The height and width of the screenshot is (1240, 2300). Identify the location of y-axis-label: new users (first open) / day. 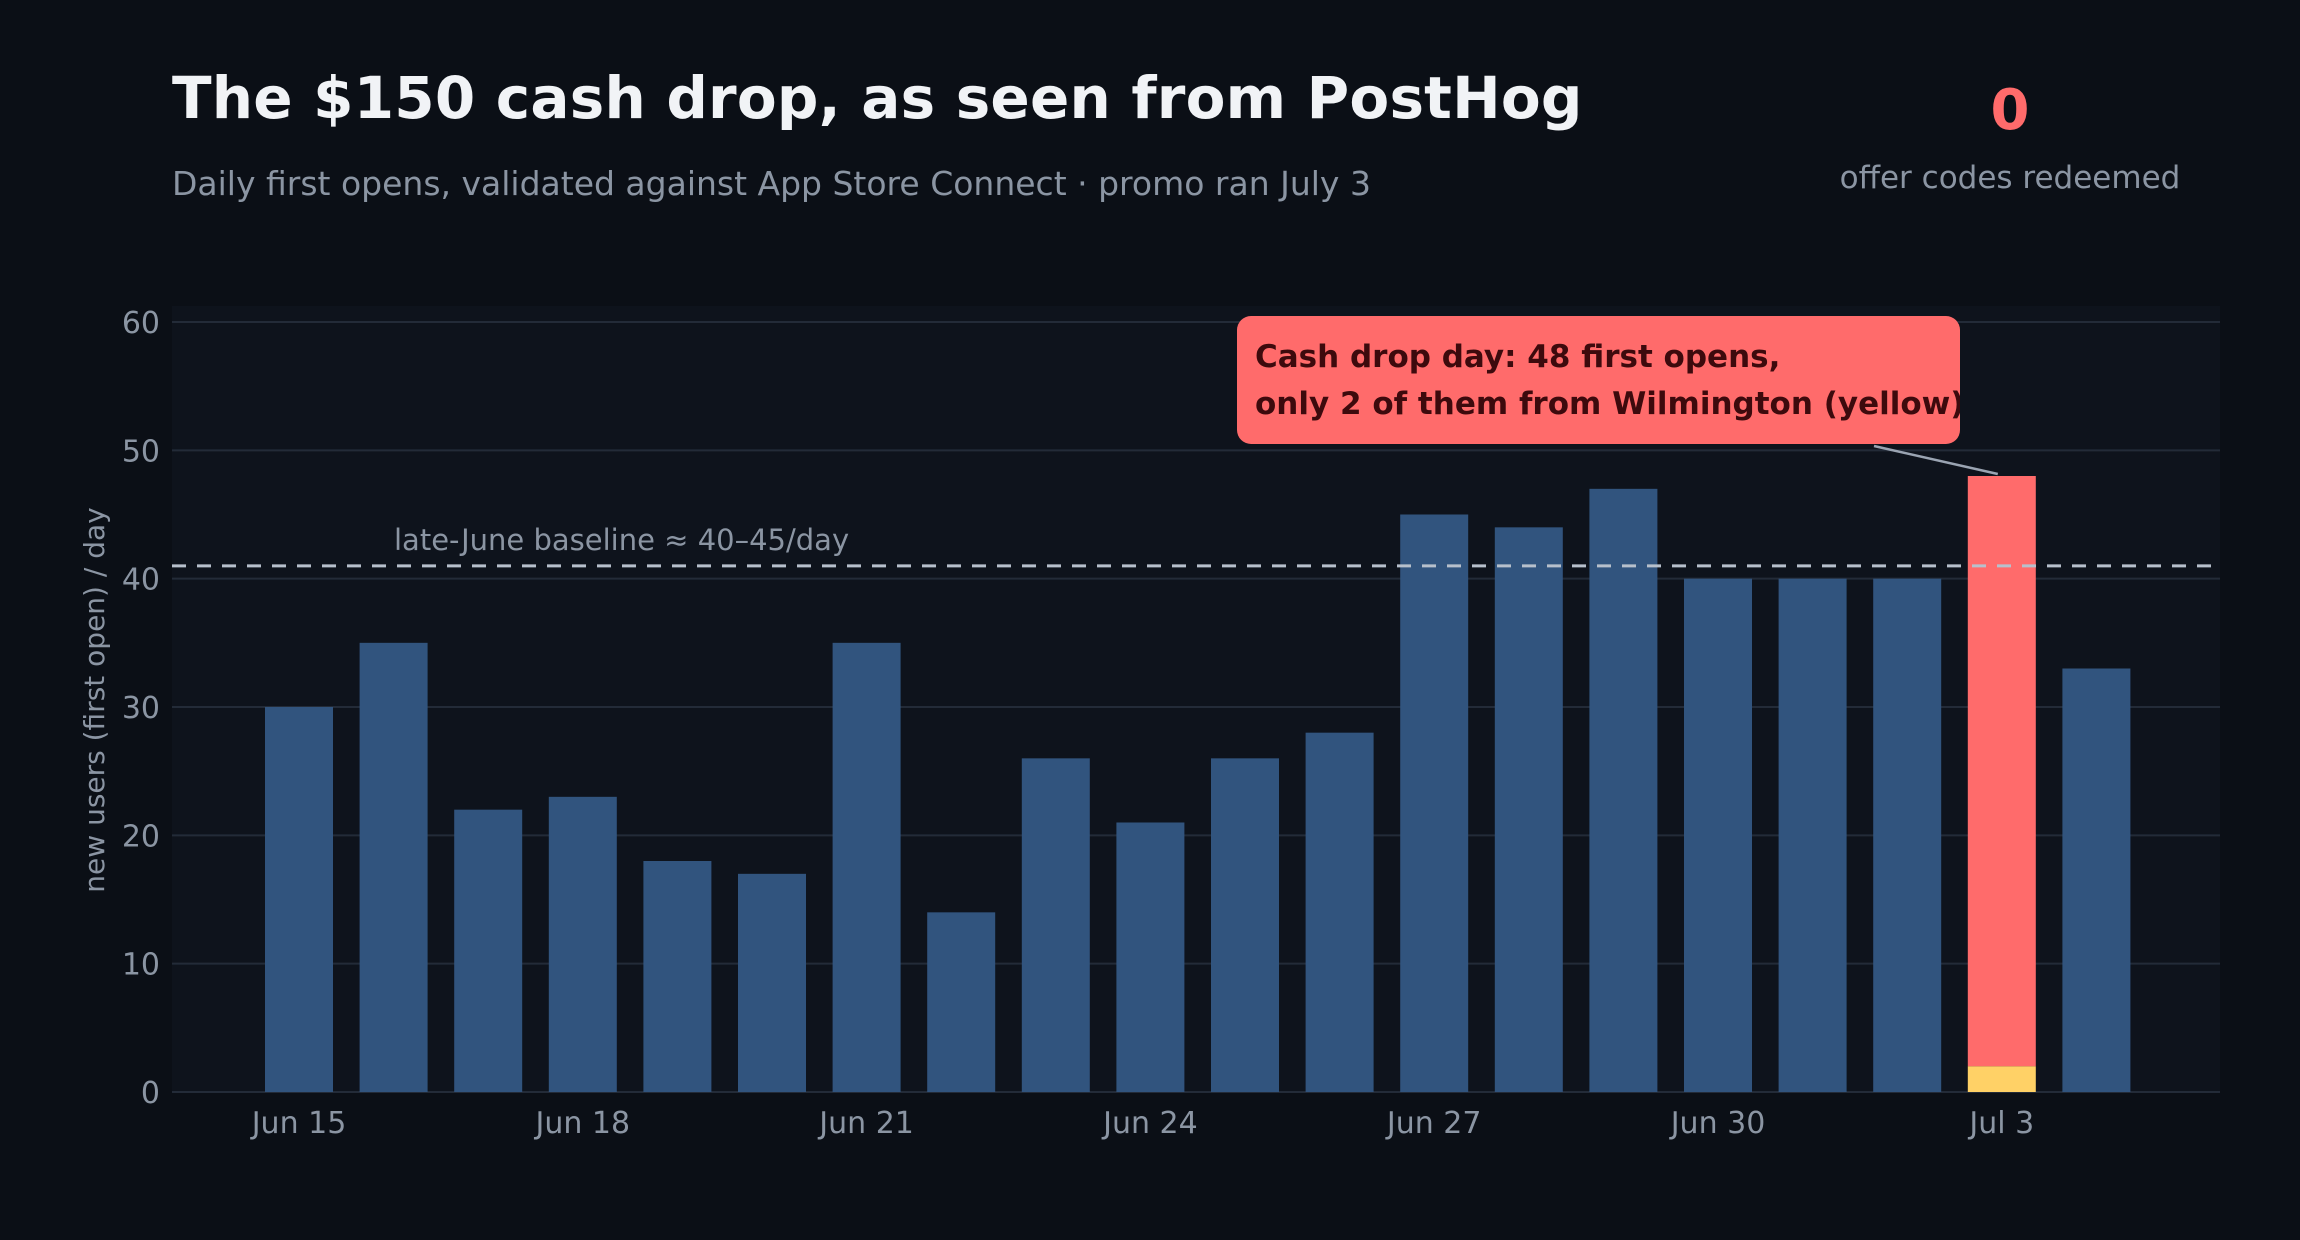
(94, 699).